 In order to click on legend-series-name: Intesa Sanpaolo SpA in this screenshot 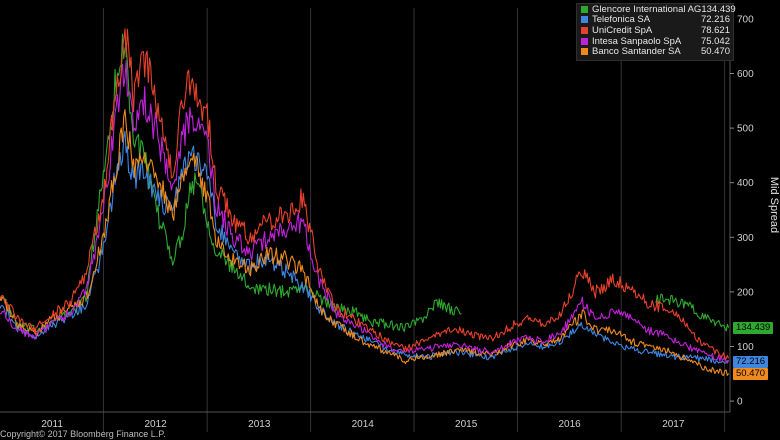, I will do `click(637, 41)`.